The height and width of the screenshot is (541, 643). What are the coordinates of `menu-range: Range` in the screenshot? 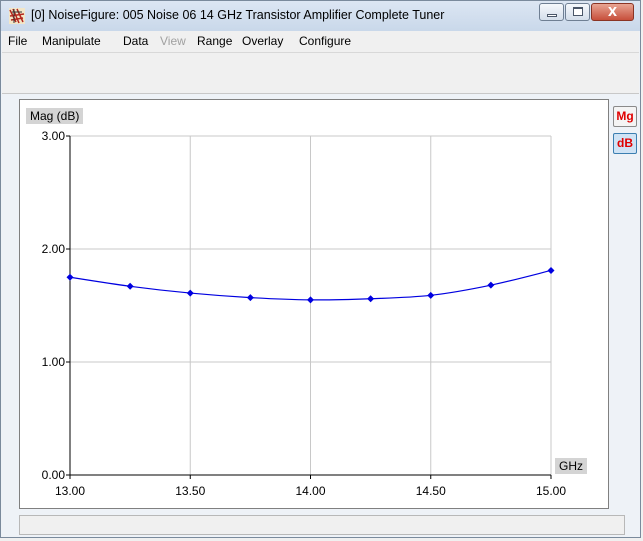 It's located at (215, 41).